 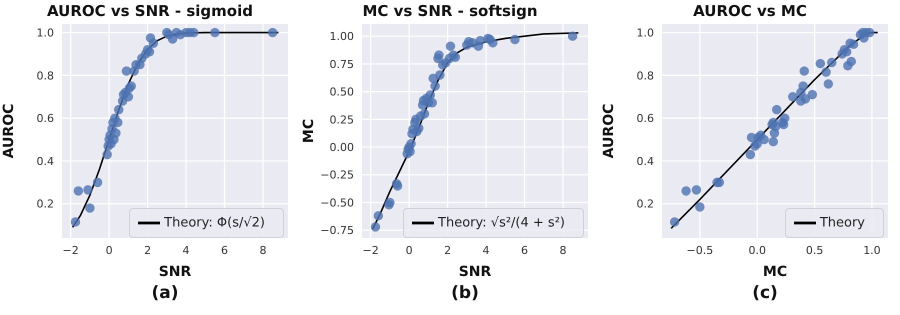 I want to click on y-tick-label: 0.00, so click(x=342, y=147).